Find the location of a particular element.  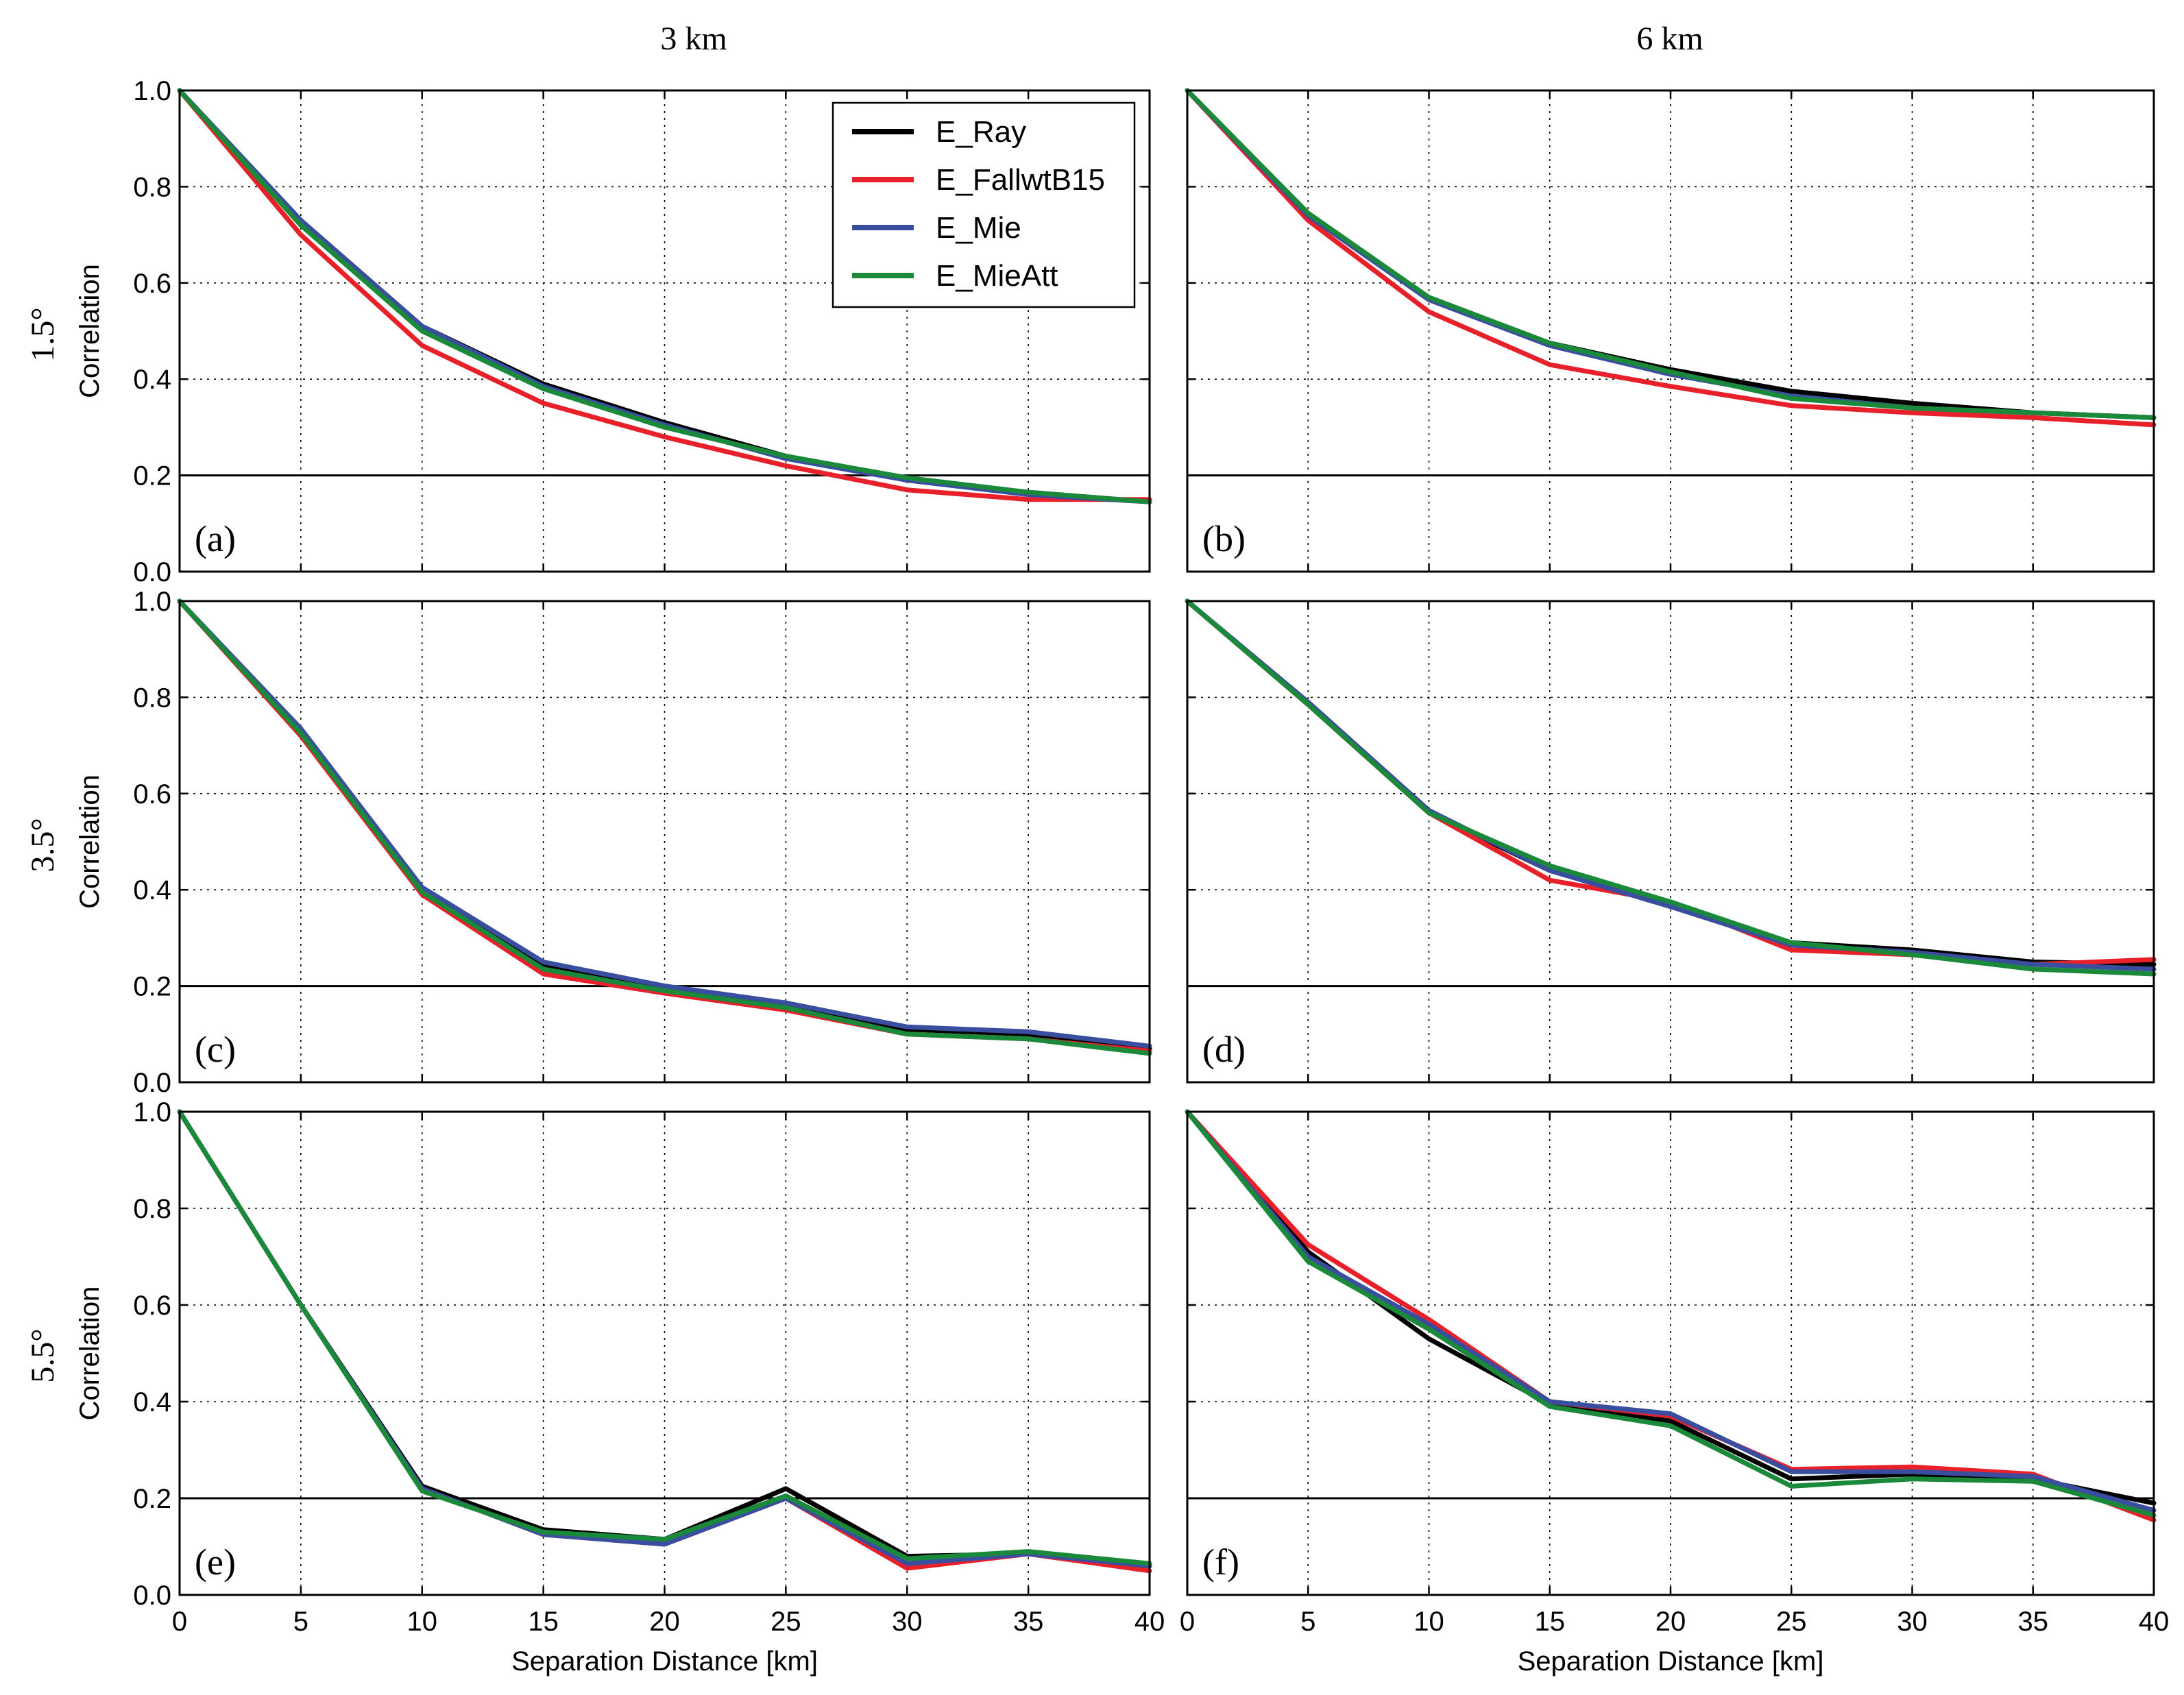

panel-b: (b) is located at coordinates (1671, 330).